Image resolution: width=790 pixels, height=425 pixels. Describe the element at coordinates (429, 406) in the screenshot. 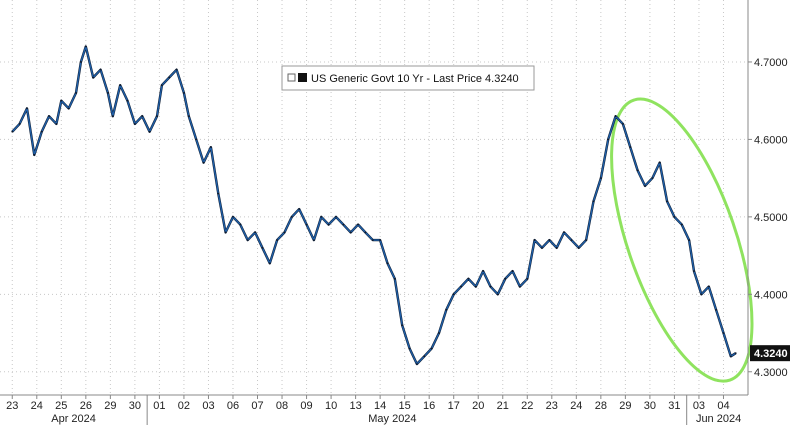

I see `x-tick-label: 16` at that location.